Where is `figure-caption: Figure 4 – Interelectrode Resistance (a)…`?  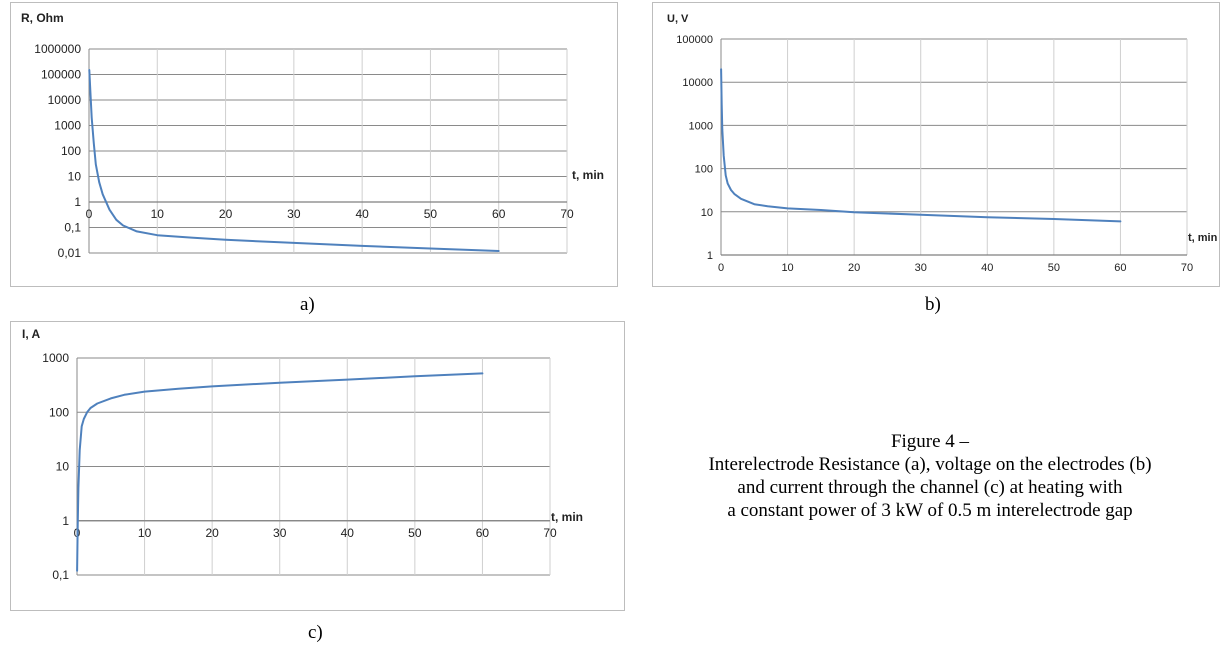 figure-caption: Figure 4 – Interelectrode Resistance (a)… is located at coordinates (930, 476).